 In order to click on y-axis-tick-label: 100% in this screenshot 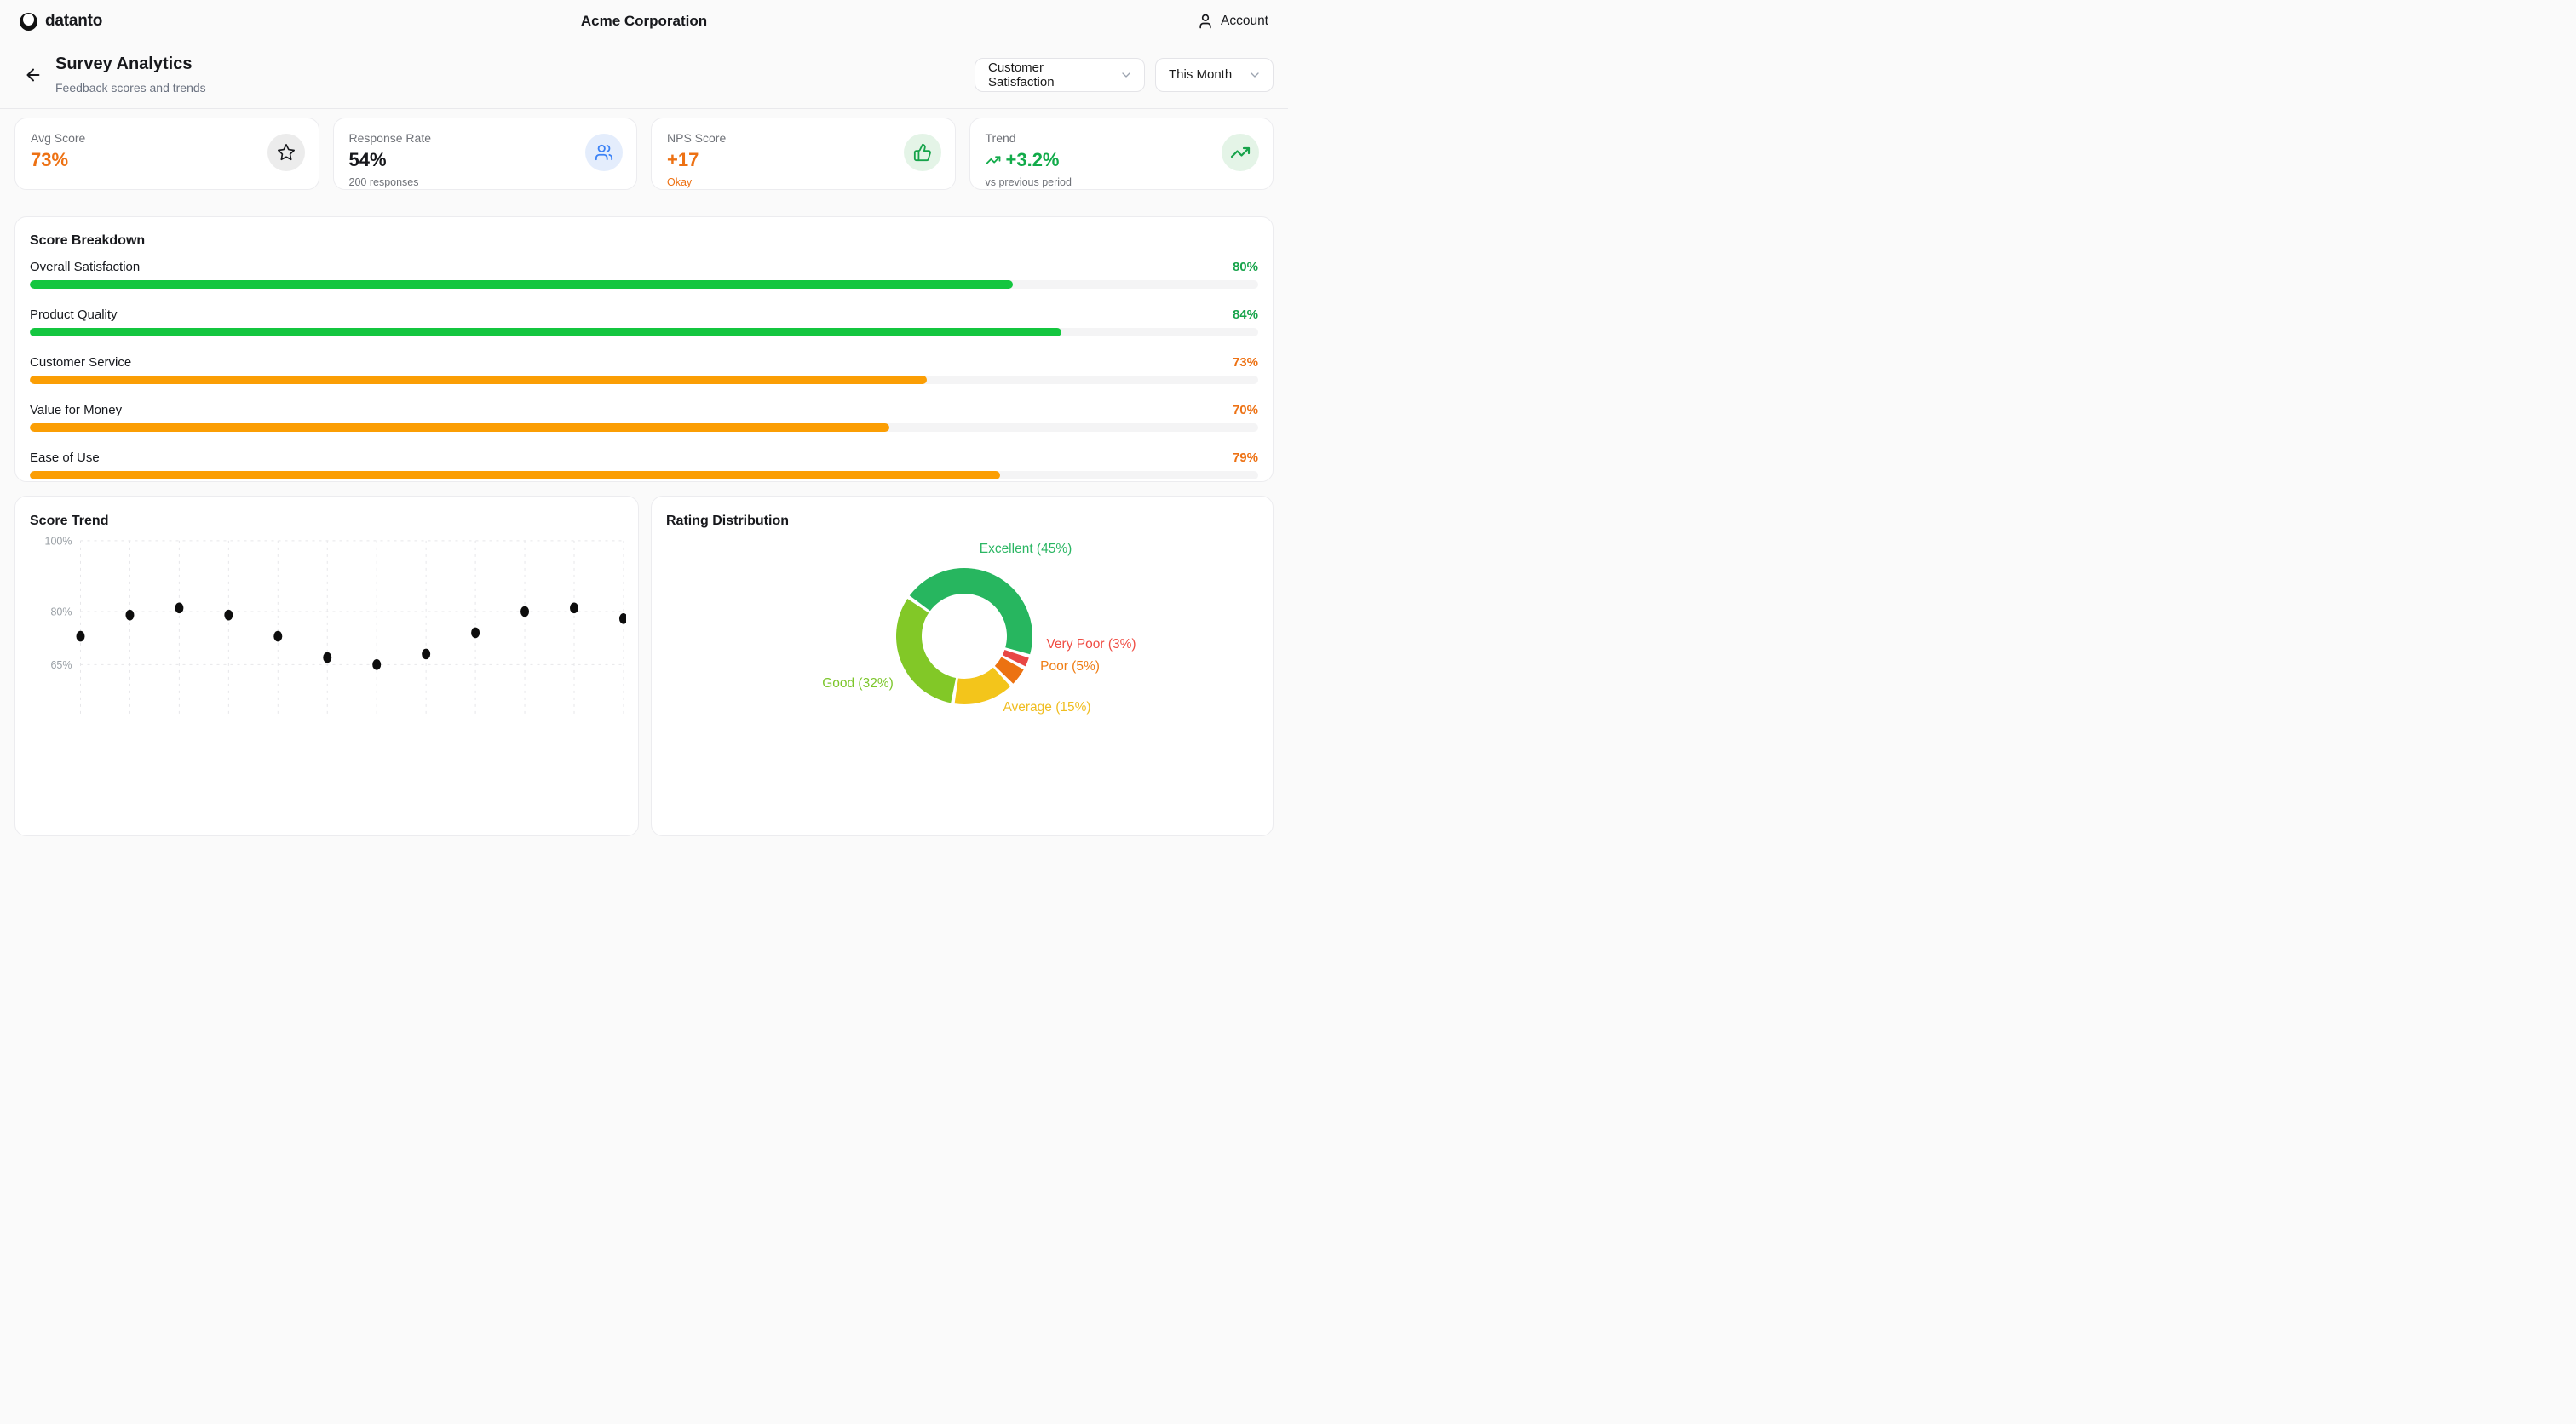, I will do `click(59, 541)`.